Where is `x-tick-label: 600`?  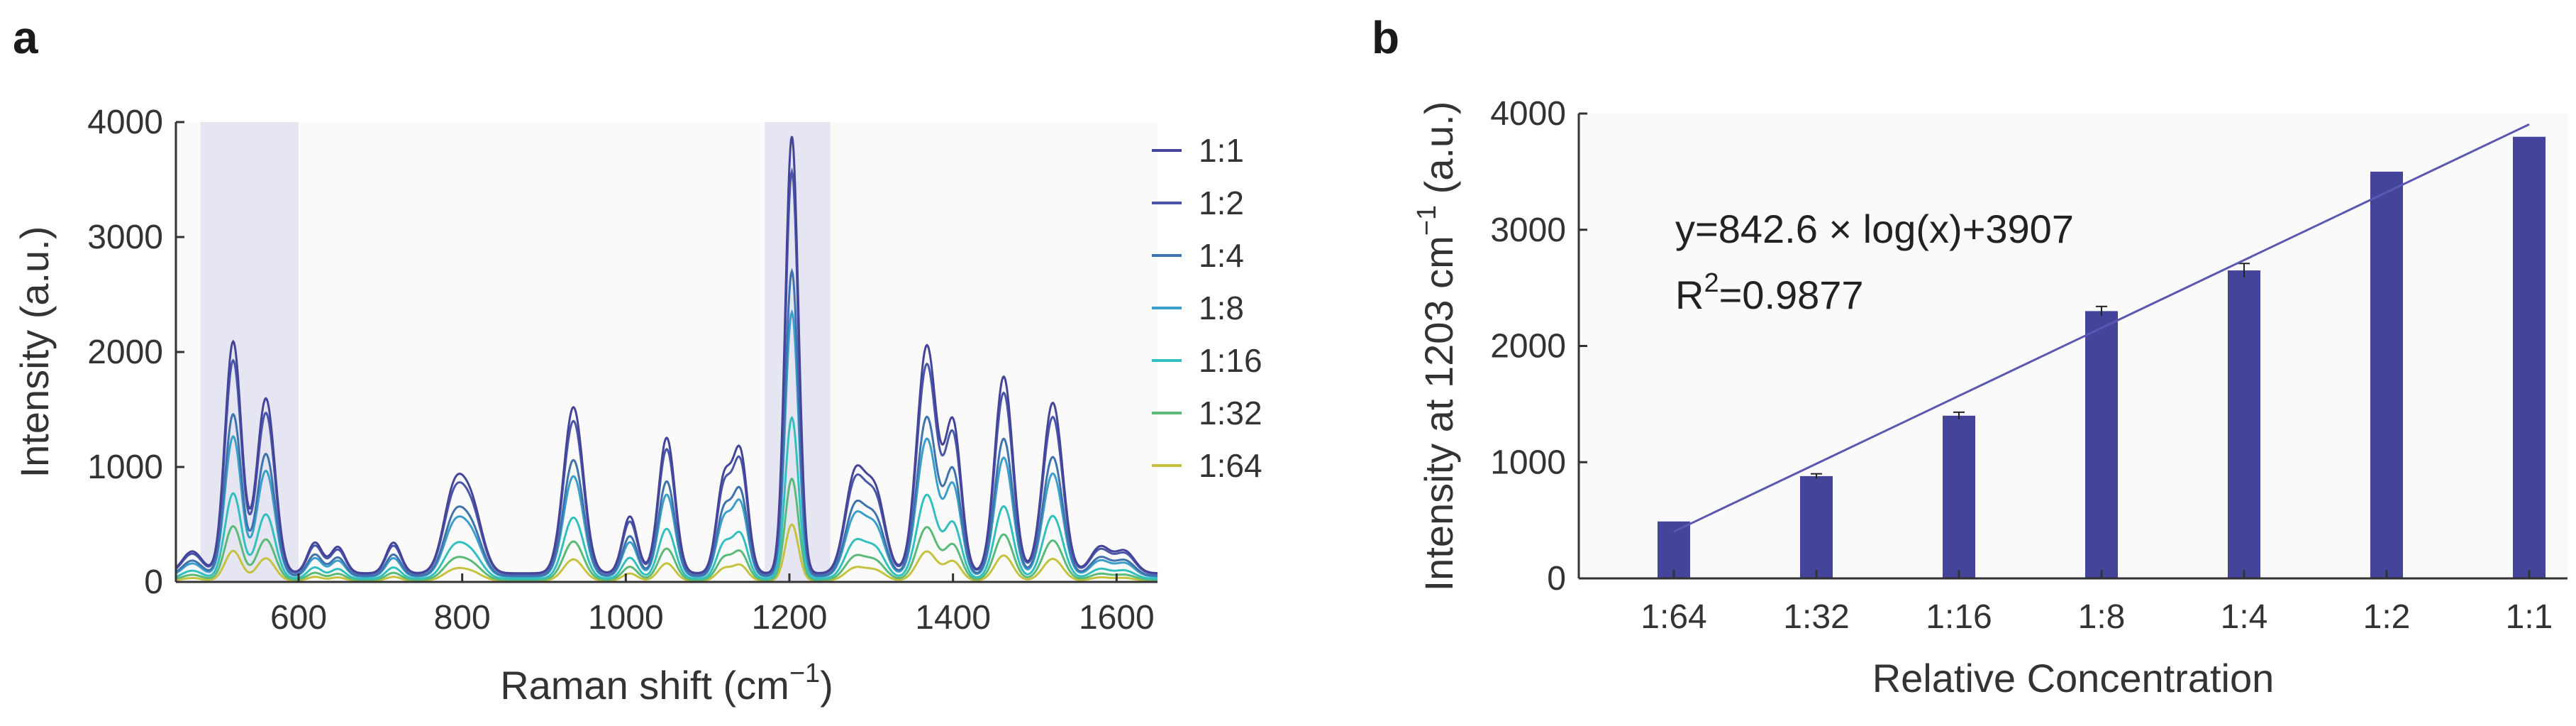 x-tick-label: 600 is located at coordinates (298, 618).